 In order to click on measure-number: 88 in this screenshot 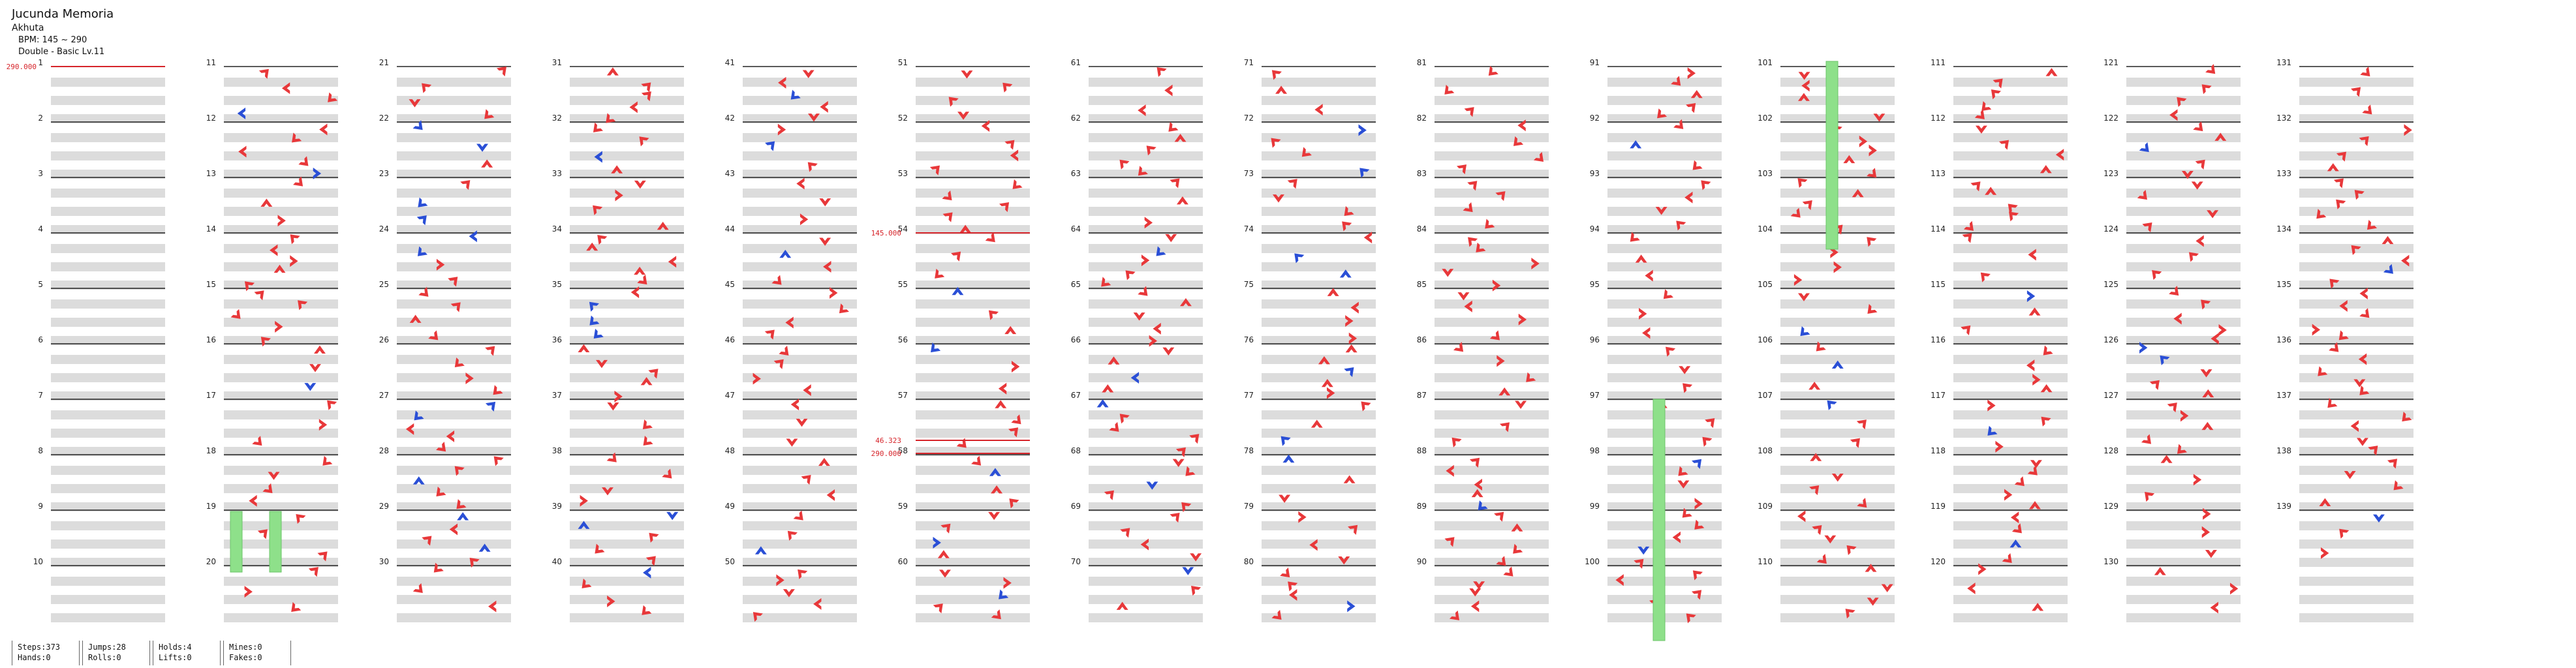, I will do `click(1422, 450)`.